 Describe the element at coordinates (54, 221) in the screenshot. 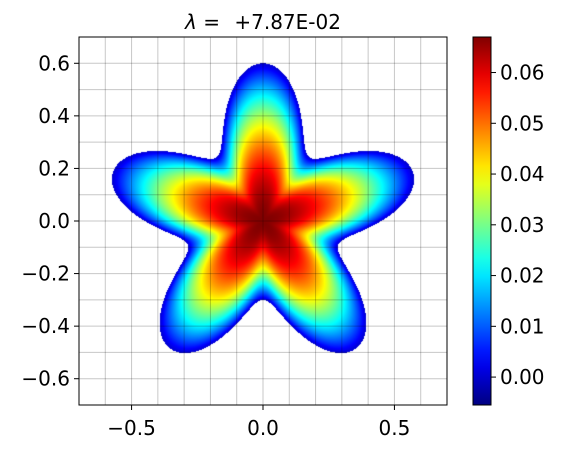

I see `y-tick-label: 0.0` at that location.